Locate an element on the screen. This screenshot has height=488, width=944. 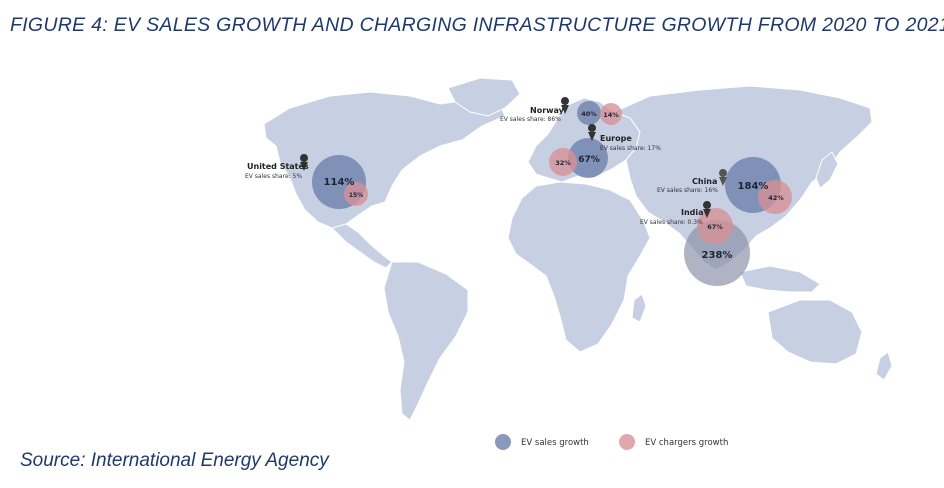
europe-share: EV sales share: 17% is located at coordinates (630, 148).